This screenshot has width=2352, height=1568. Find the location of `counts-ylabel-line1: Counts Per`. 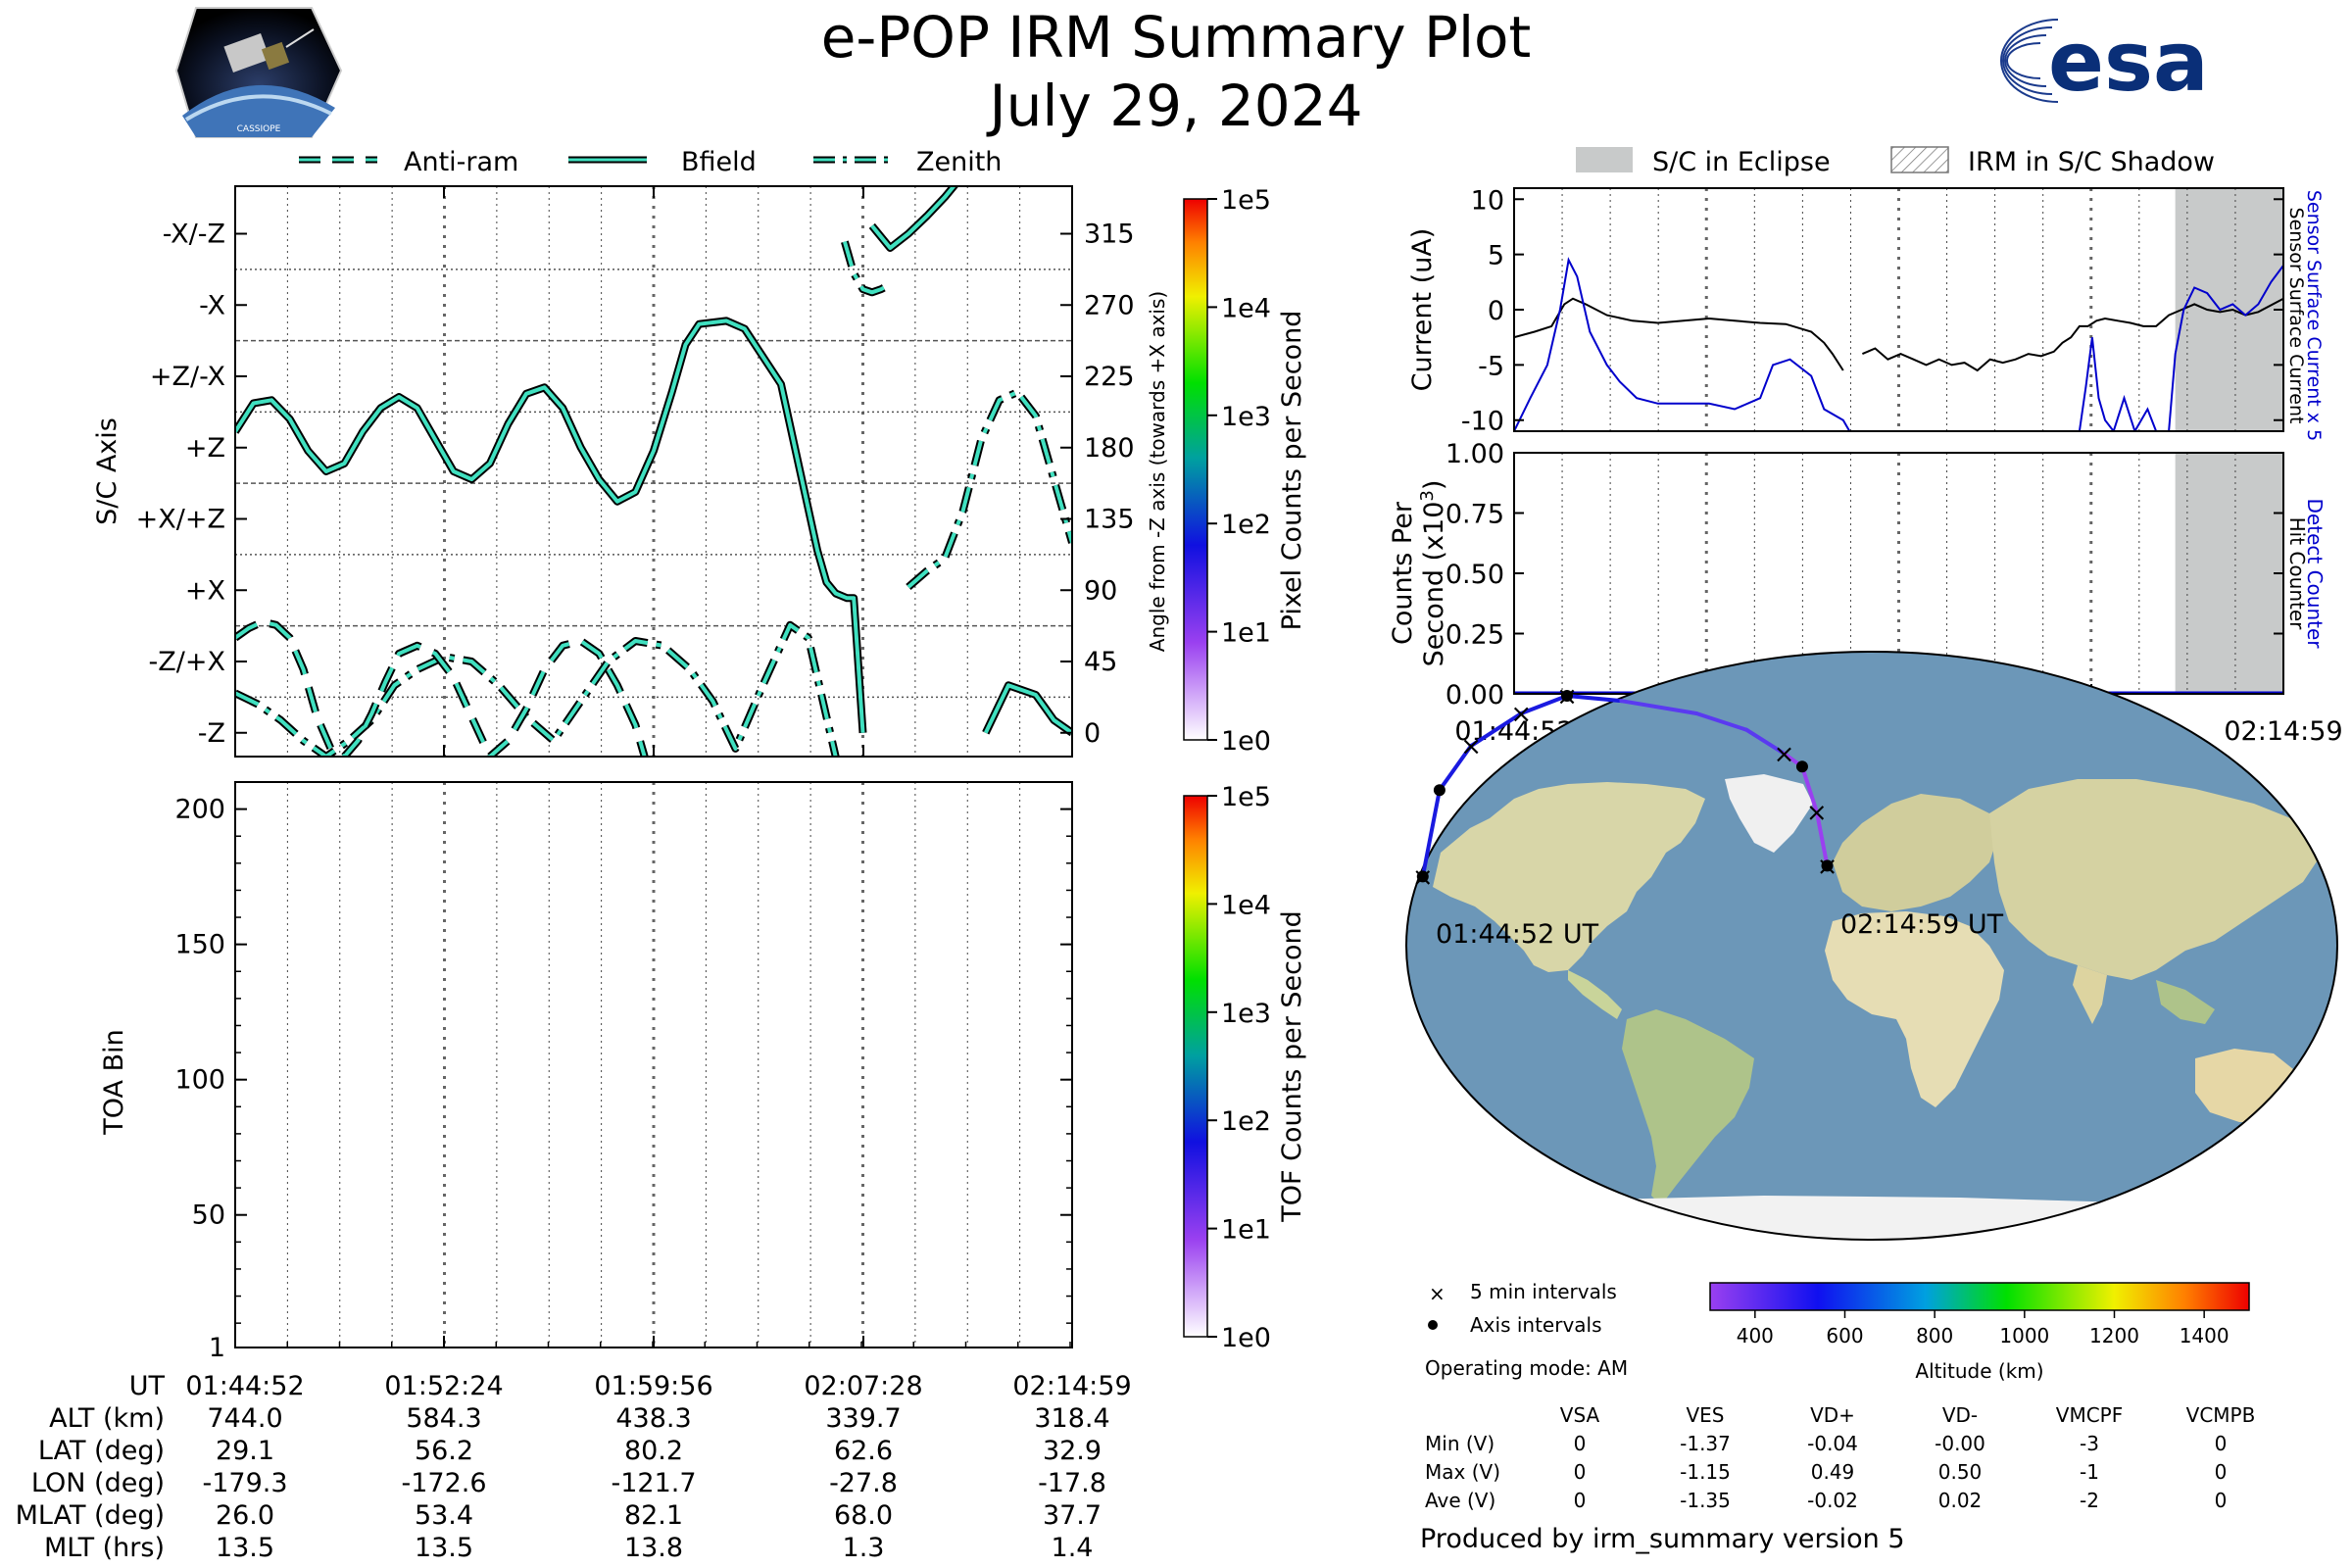

counts-ylabel-line1: Counts Per is located at coordinates (1403, 573).